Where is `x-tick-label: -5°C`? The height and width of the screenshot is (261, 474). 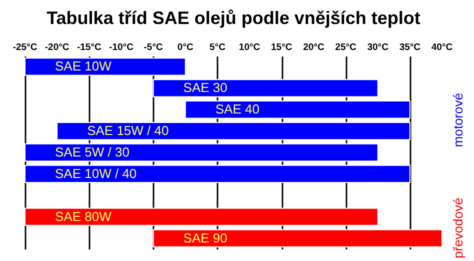 x-tick-label: -5°C is located at coordinates (153, 47).